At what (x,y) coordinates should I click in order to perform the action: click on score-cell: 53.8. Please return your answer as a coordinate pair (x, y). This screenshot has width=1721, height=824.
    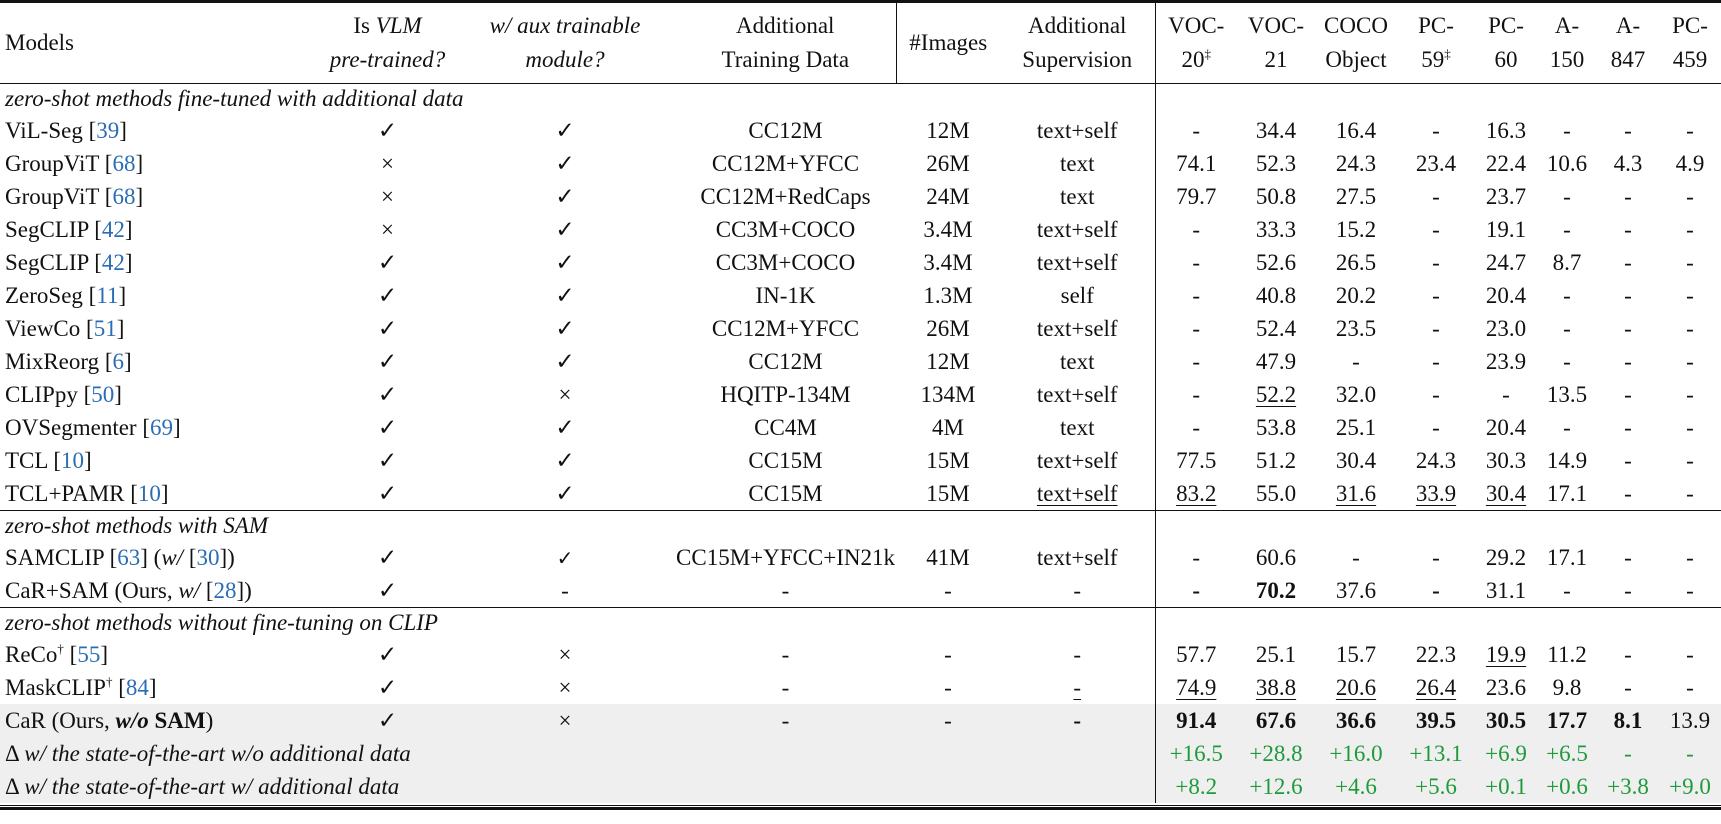
    Looking at the image, I should click on (1276, 427).